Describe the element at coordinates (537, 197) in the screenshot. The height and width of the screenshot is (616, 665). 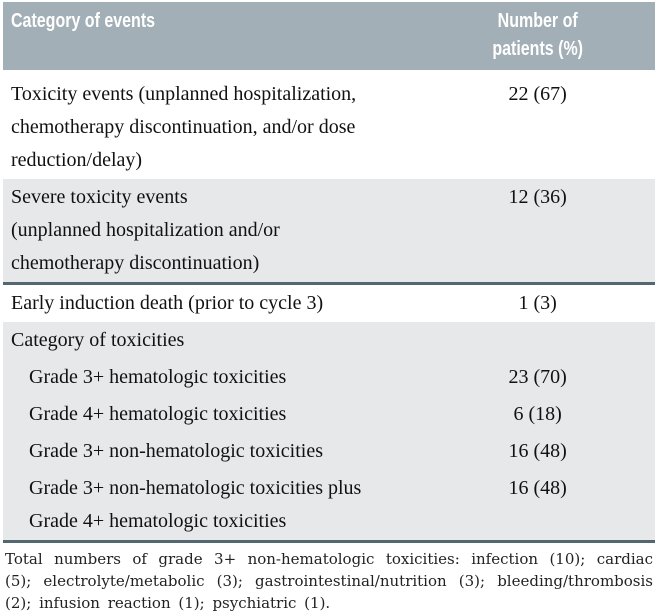
I see `row-value: 12 (36)` at that location.